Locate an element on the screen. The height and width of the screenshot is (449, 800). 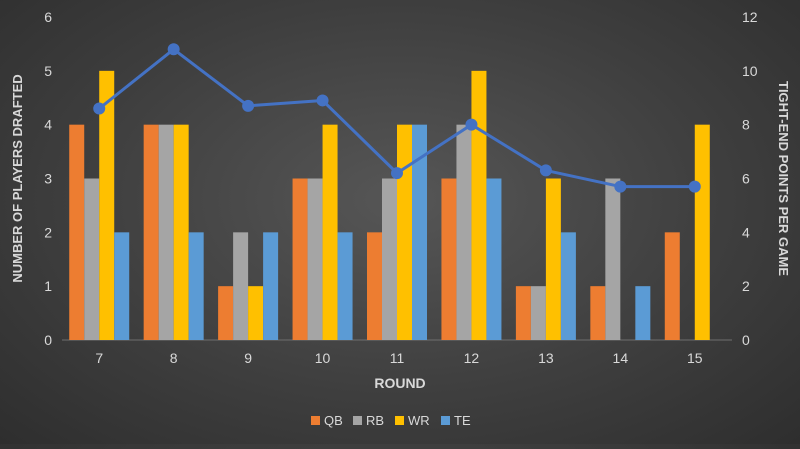
y-tick-label: 2 is located at coordinates (48, 232).